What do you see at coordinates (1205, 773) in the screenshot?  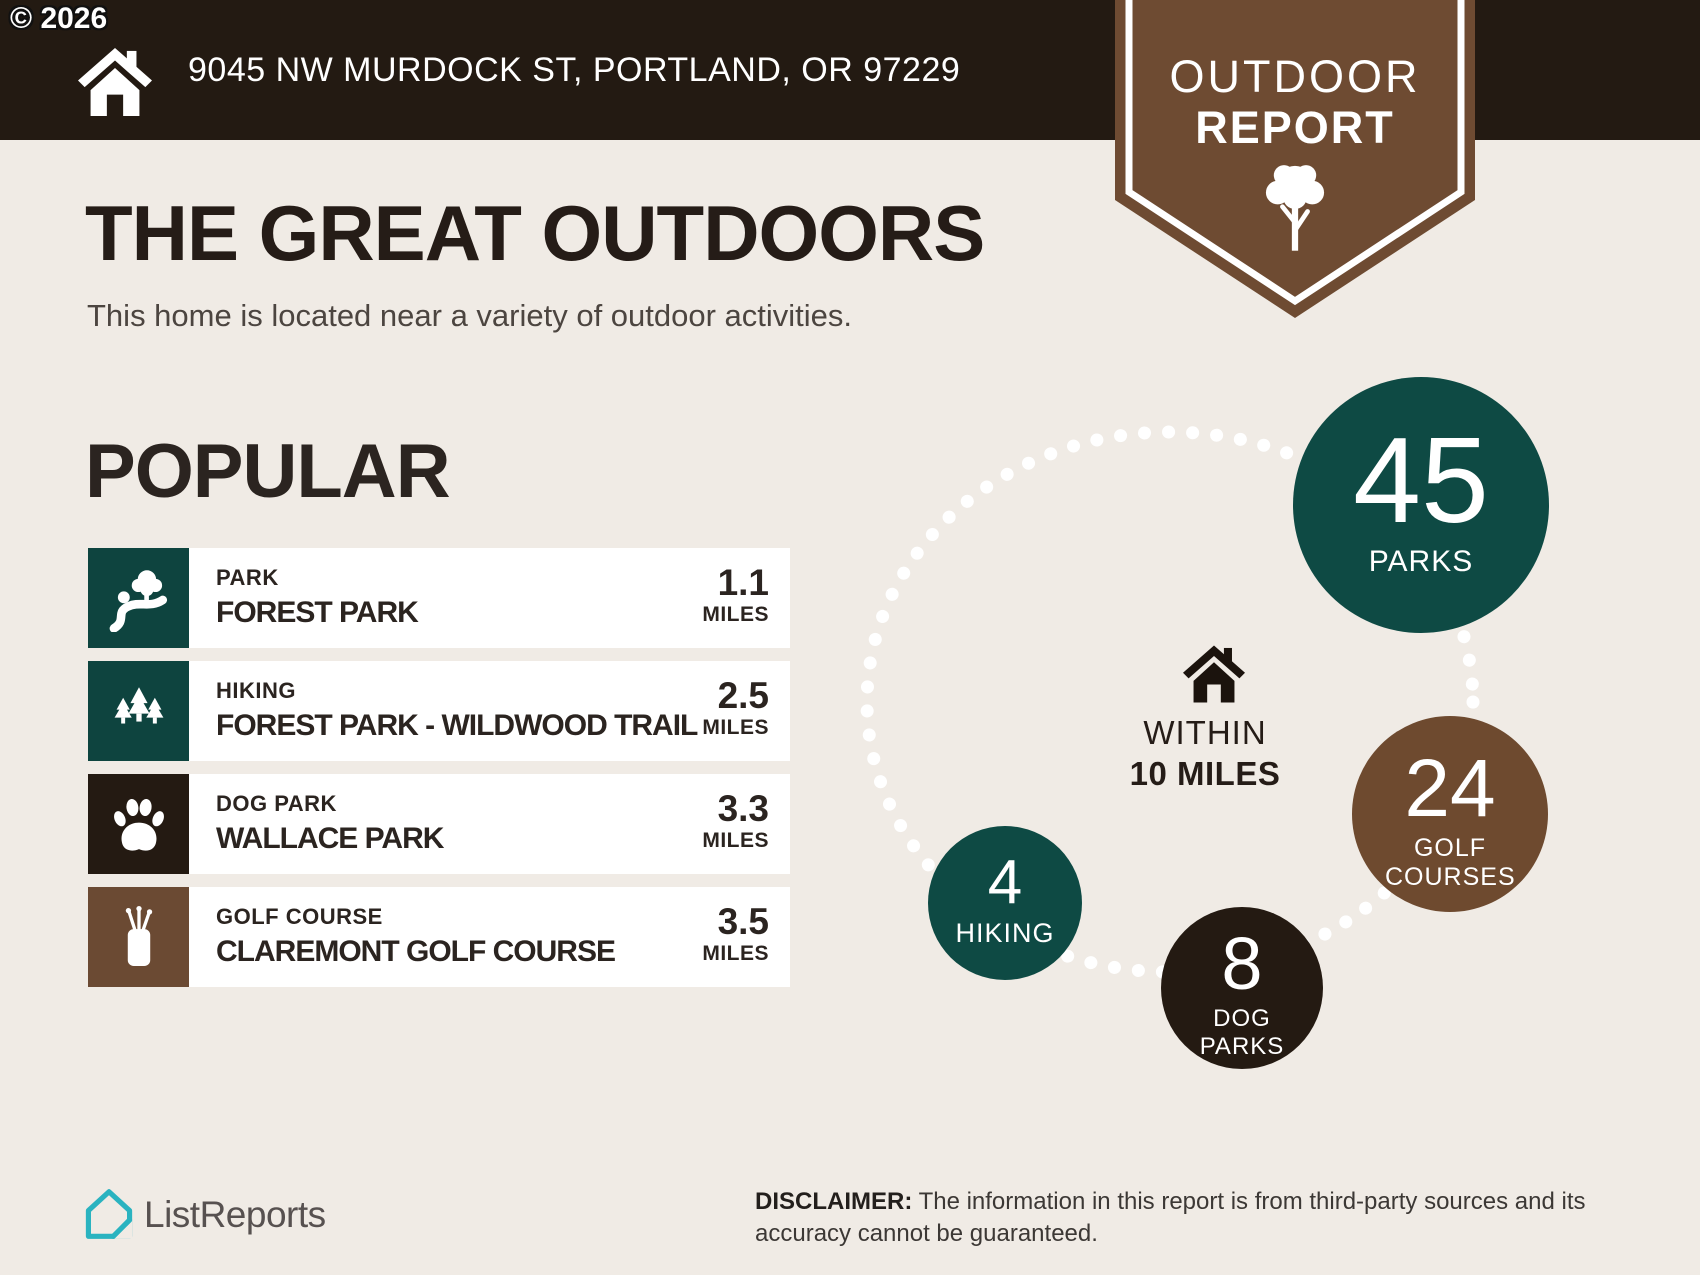 I see `radius-label: 10 MILES` at bounding box center [1205, 773].